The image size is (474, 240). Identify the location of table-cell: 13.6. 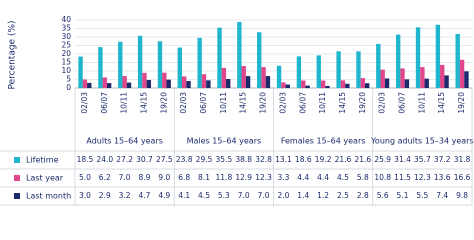
(442, 177).